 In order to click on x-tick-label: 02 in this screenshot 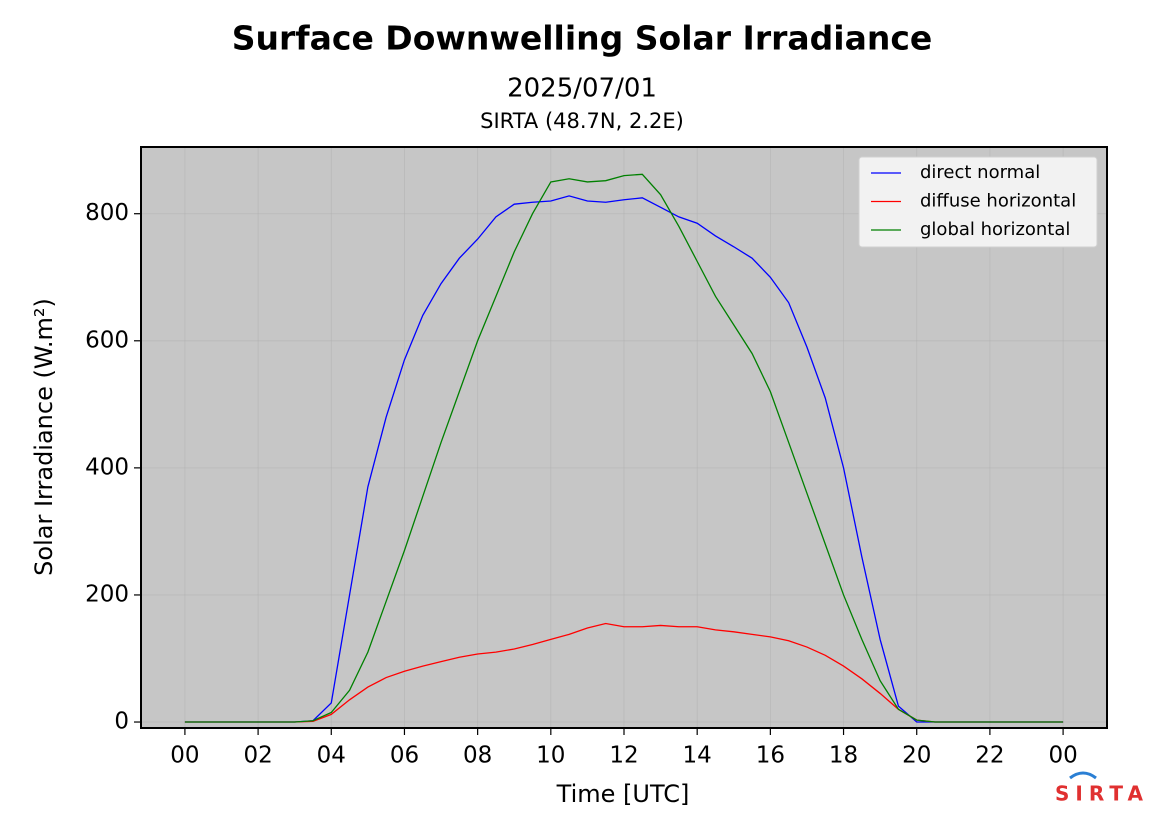, I will do `click(257, 756)`.